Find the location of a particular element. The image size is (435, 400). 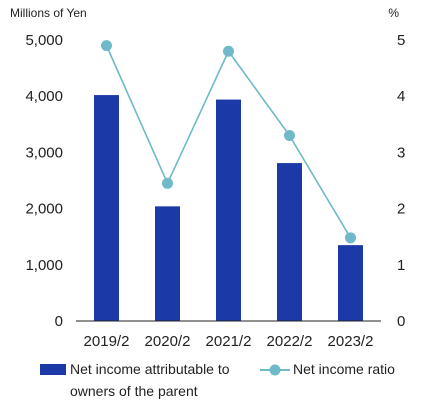

right-axis-tick-label: 0 is located at coordinates (401, 321).